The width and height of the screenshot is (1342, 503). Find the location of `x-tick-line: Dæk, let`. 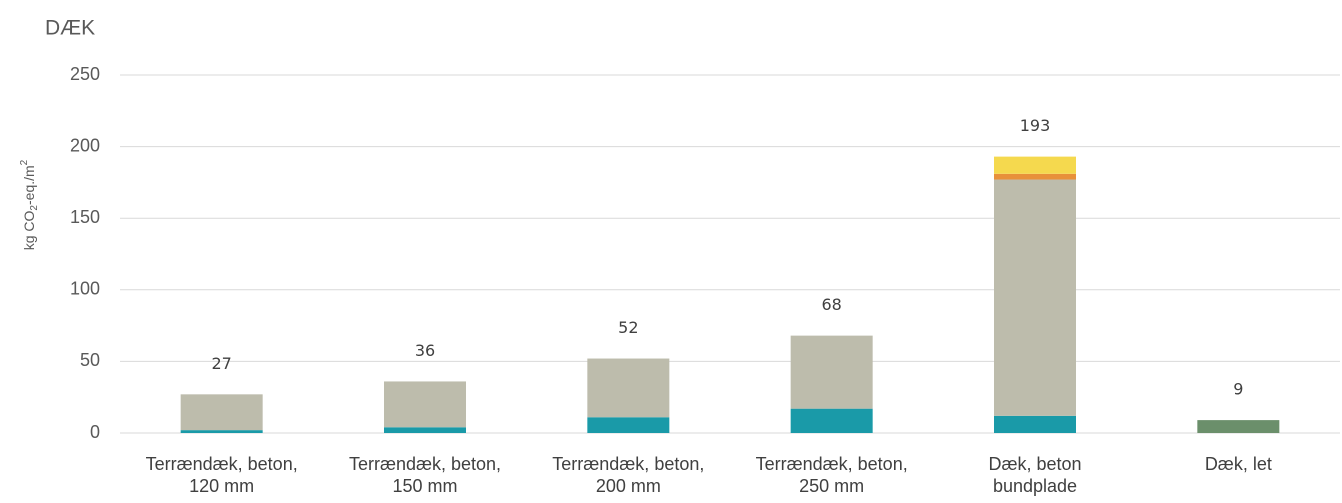

x-tick-line: Dæk, let is located at coordinates (1238, 464).